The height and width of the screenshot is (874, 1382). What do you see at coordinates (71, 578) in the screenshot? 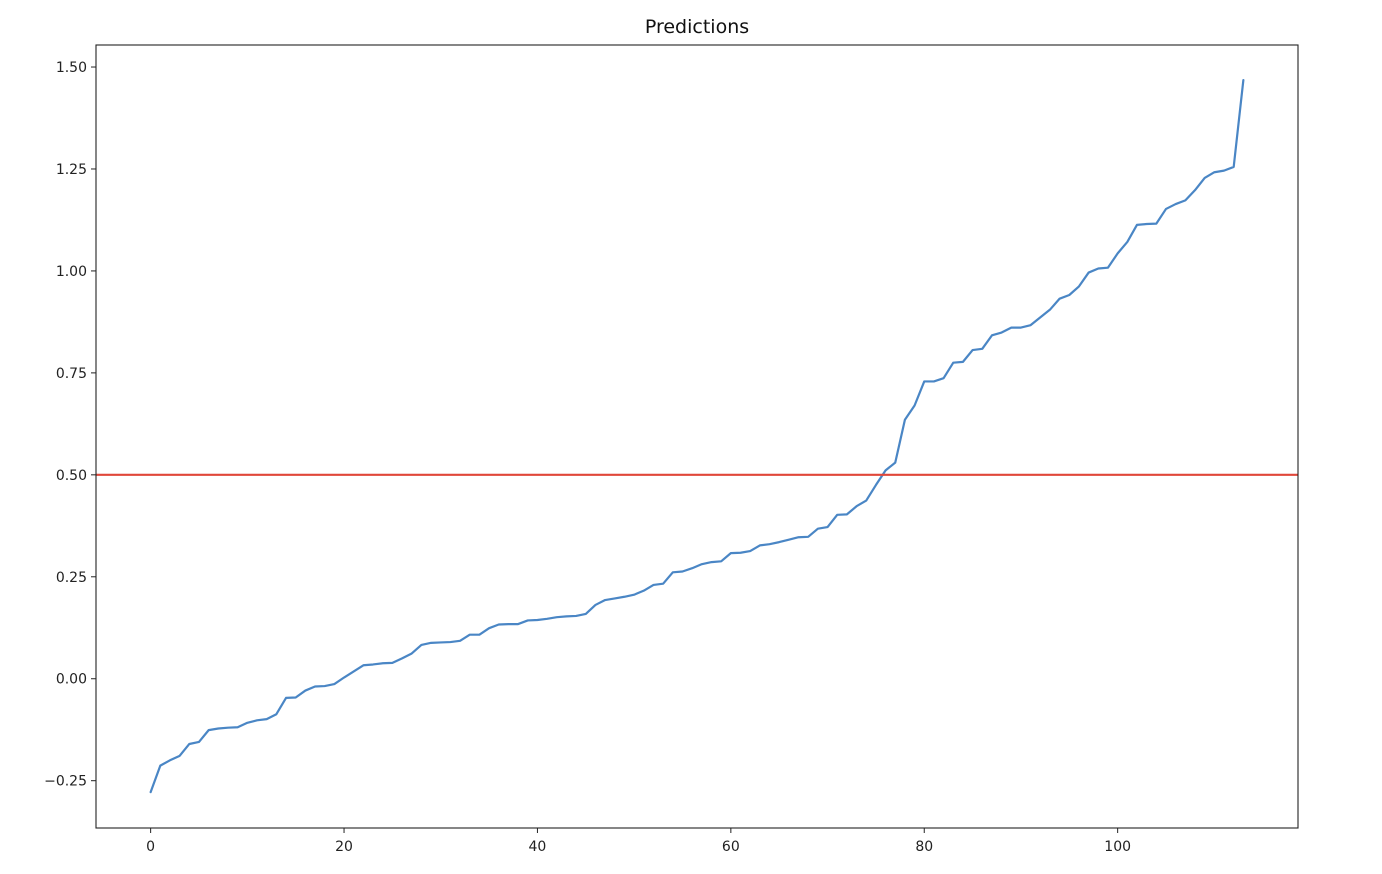
I see `y-tick-label: 0.25` at bounding box center [71, 578].